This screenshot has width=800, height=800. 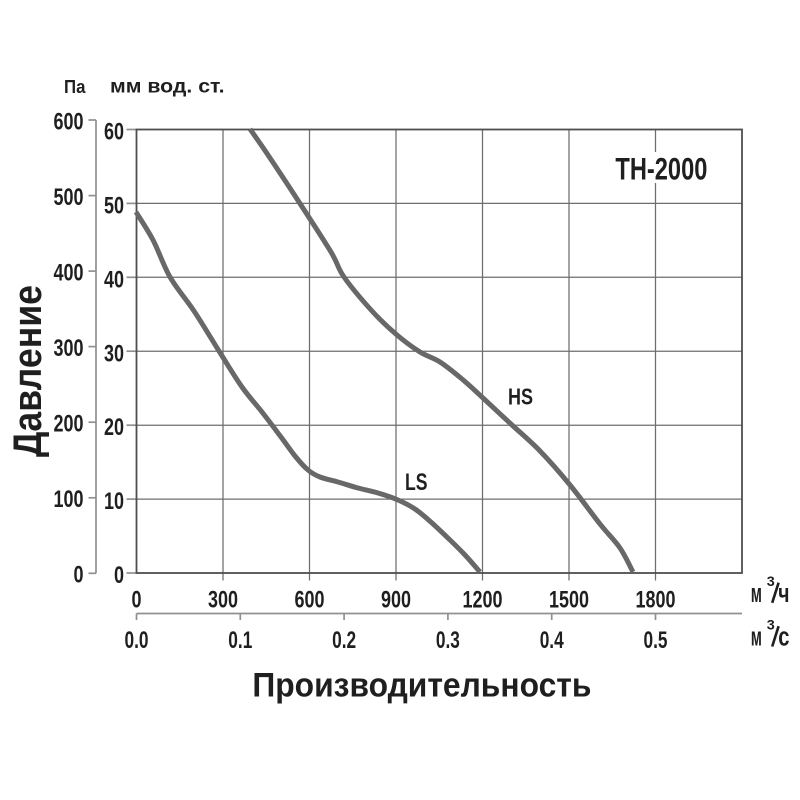 What do you see at coordinates (75, 87) in the screenshot?
I see `svg-text: Па` at bounding box center [75, 87].